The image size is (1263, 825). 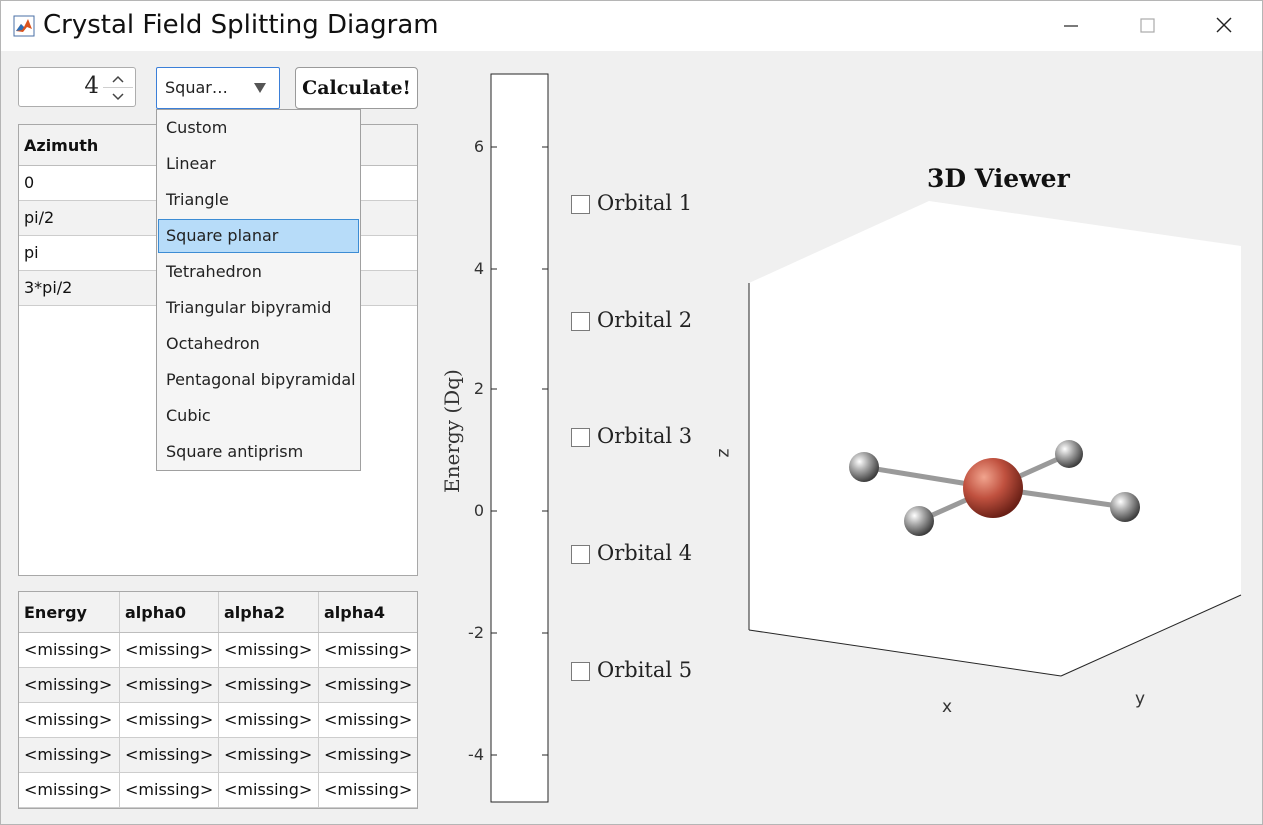 I want to click on orbital-4-label: Orbital 4, so click(x=645, y=553).